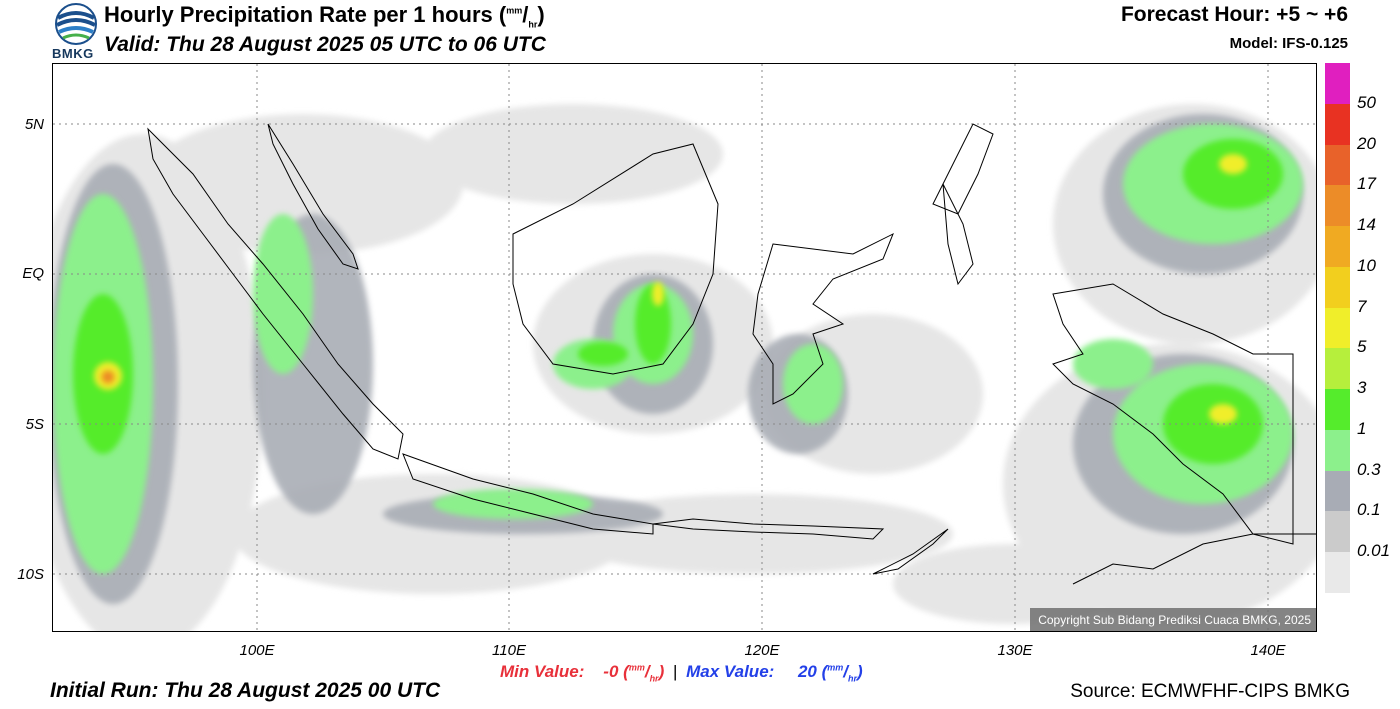  I want to click on sumatra-coast, so click(275, 293).